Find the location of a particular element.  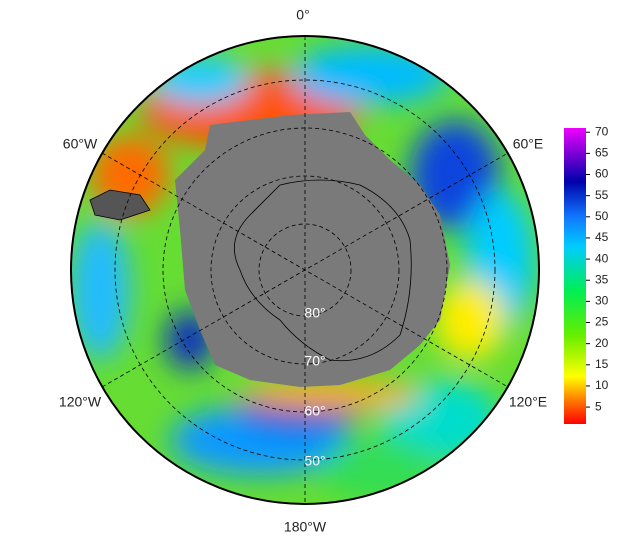

colorbar-tick-label: 35 is located at coordinates (602, 279).